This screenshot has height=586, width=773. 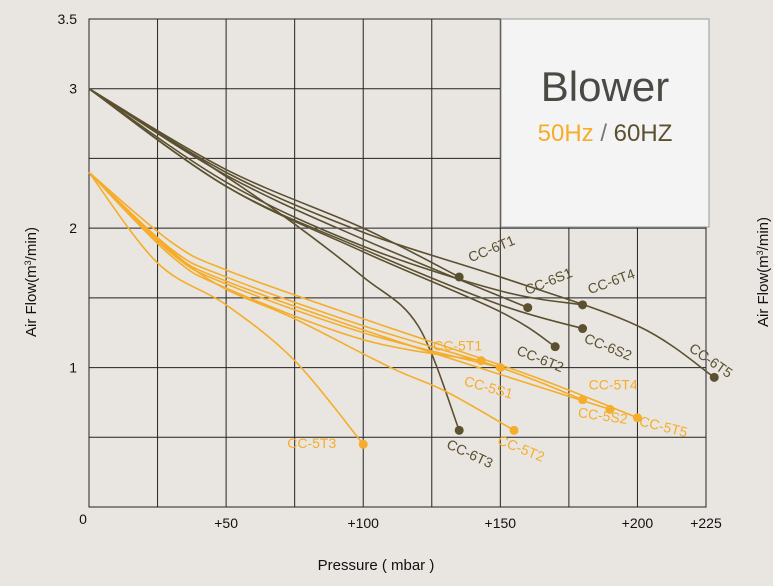 I want to click on series-label-cc-5t2: CC-5T2, so click(x=522, y=448).